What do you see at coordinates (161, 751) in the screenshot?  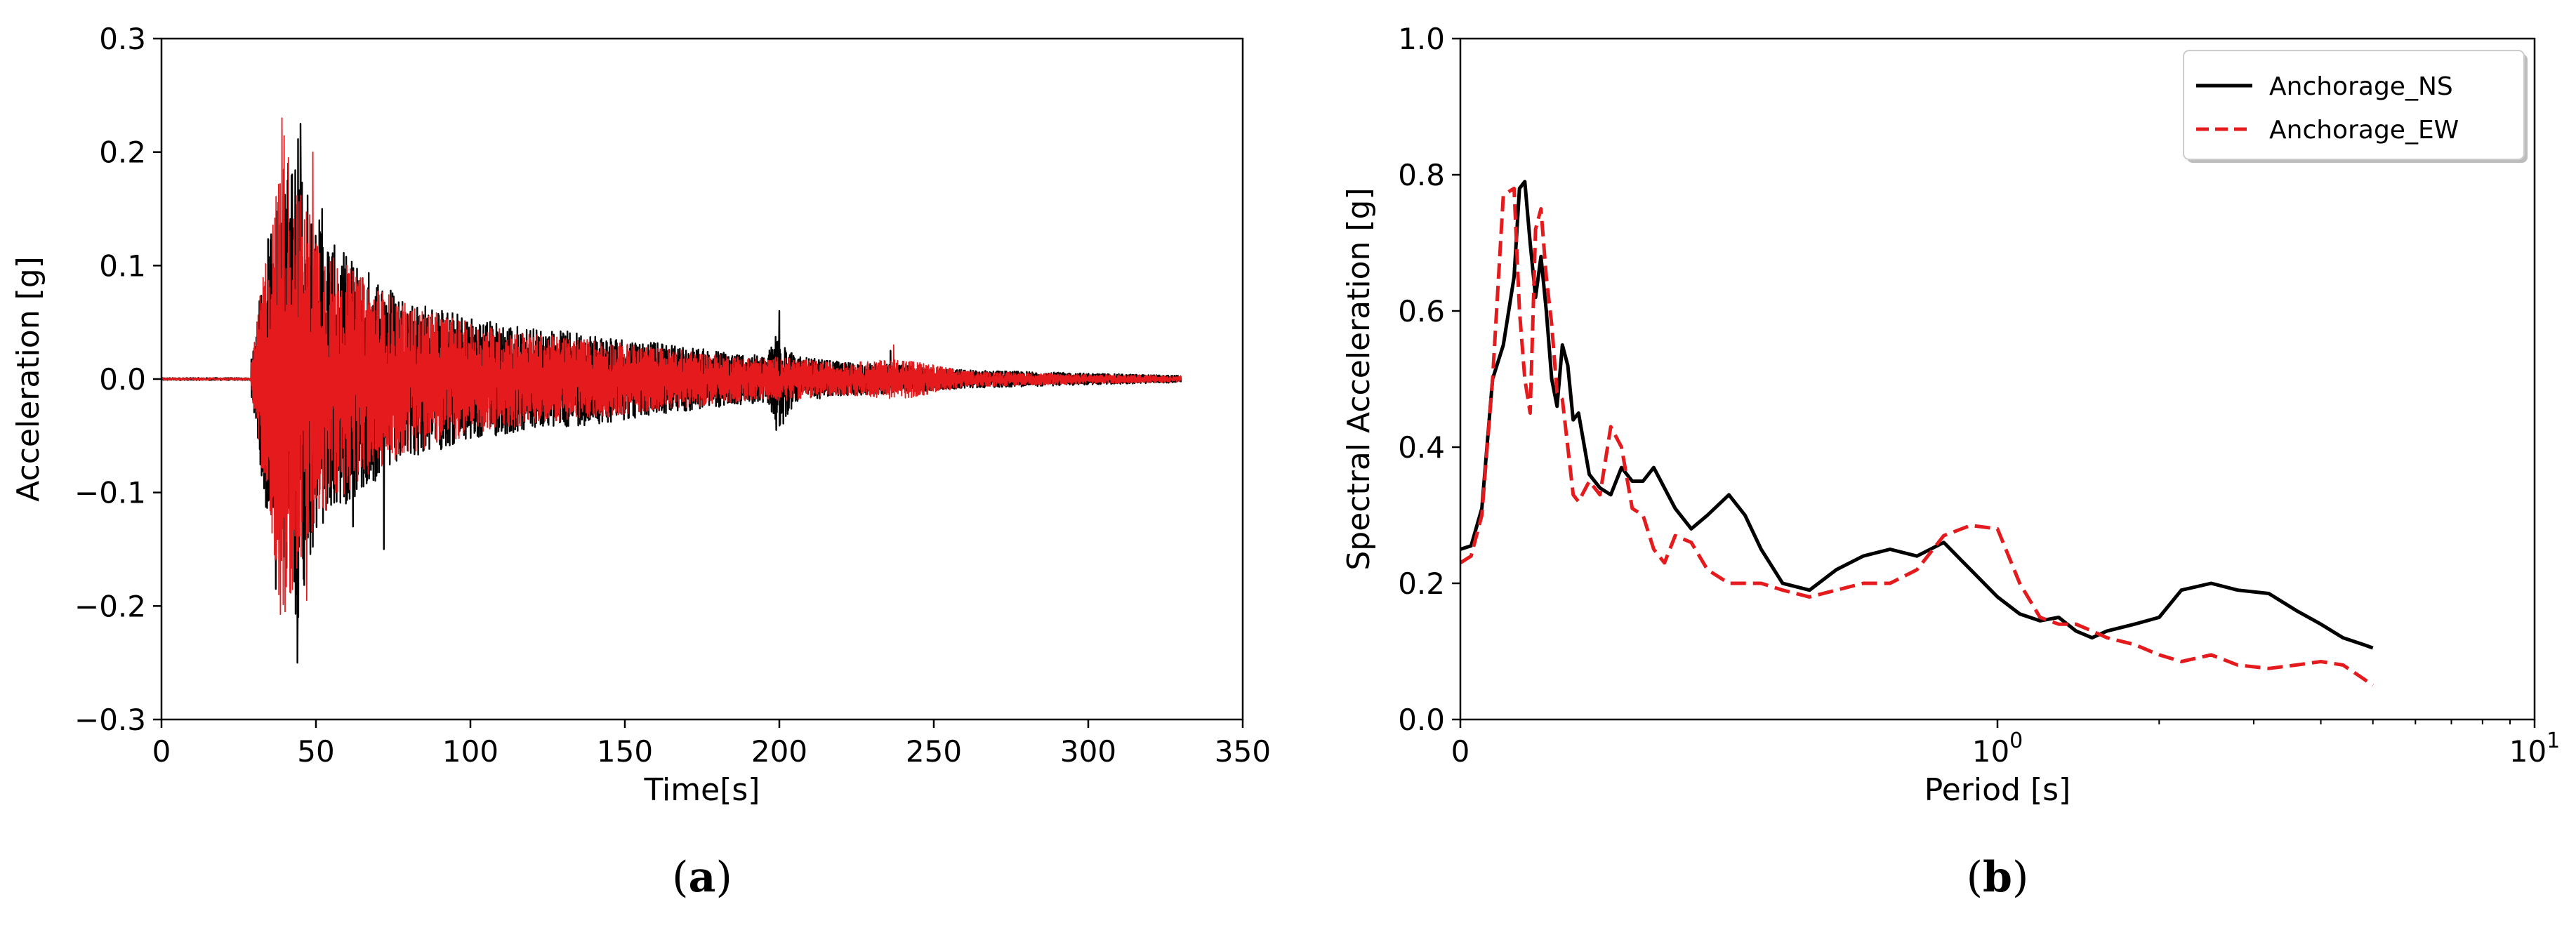 I see `x-tick-label-a: 0` at bounding box center [161, 751].